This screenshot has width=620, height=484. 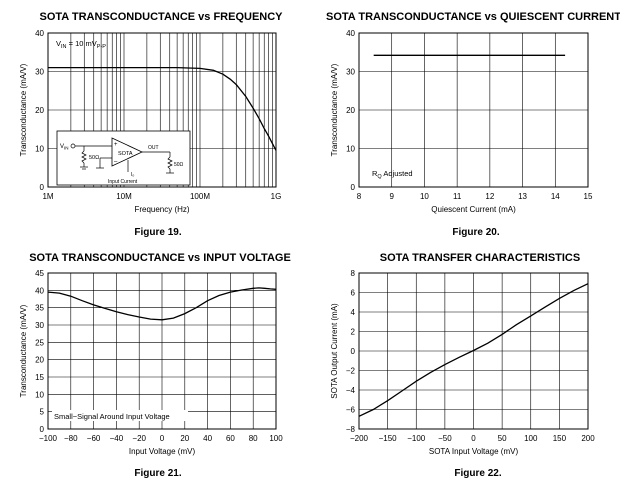 What do you see at coordinates (81, 44) in the screenshot?
I see `vin-annotation: VIN = 10 mVP-P` at bounding box center [81, 44].